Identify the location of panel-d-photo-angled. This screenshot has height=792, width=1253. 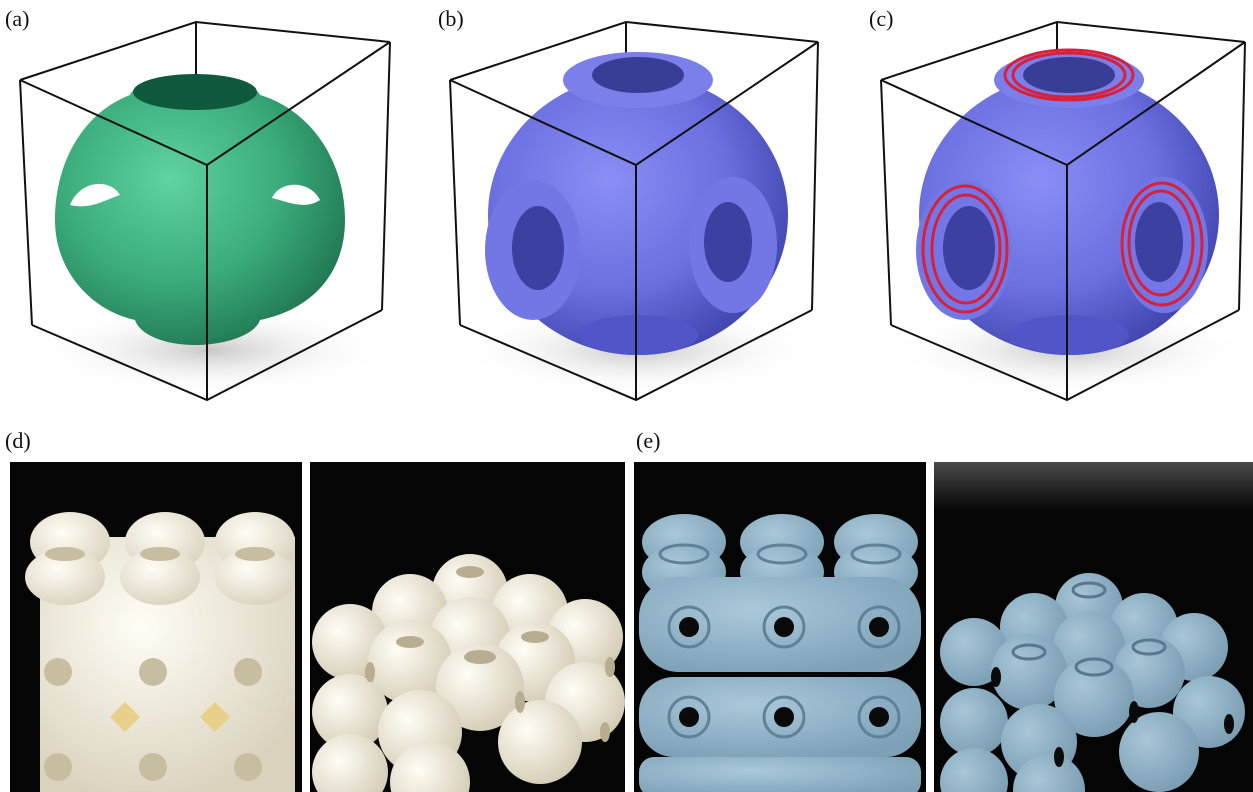
(467, 627).